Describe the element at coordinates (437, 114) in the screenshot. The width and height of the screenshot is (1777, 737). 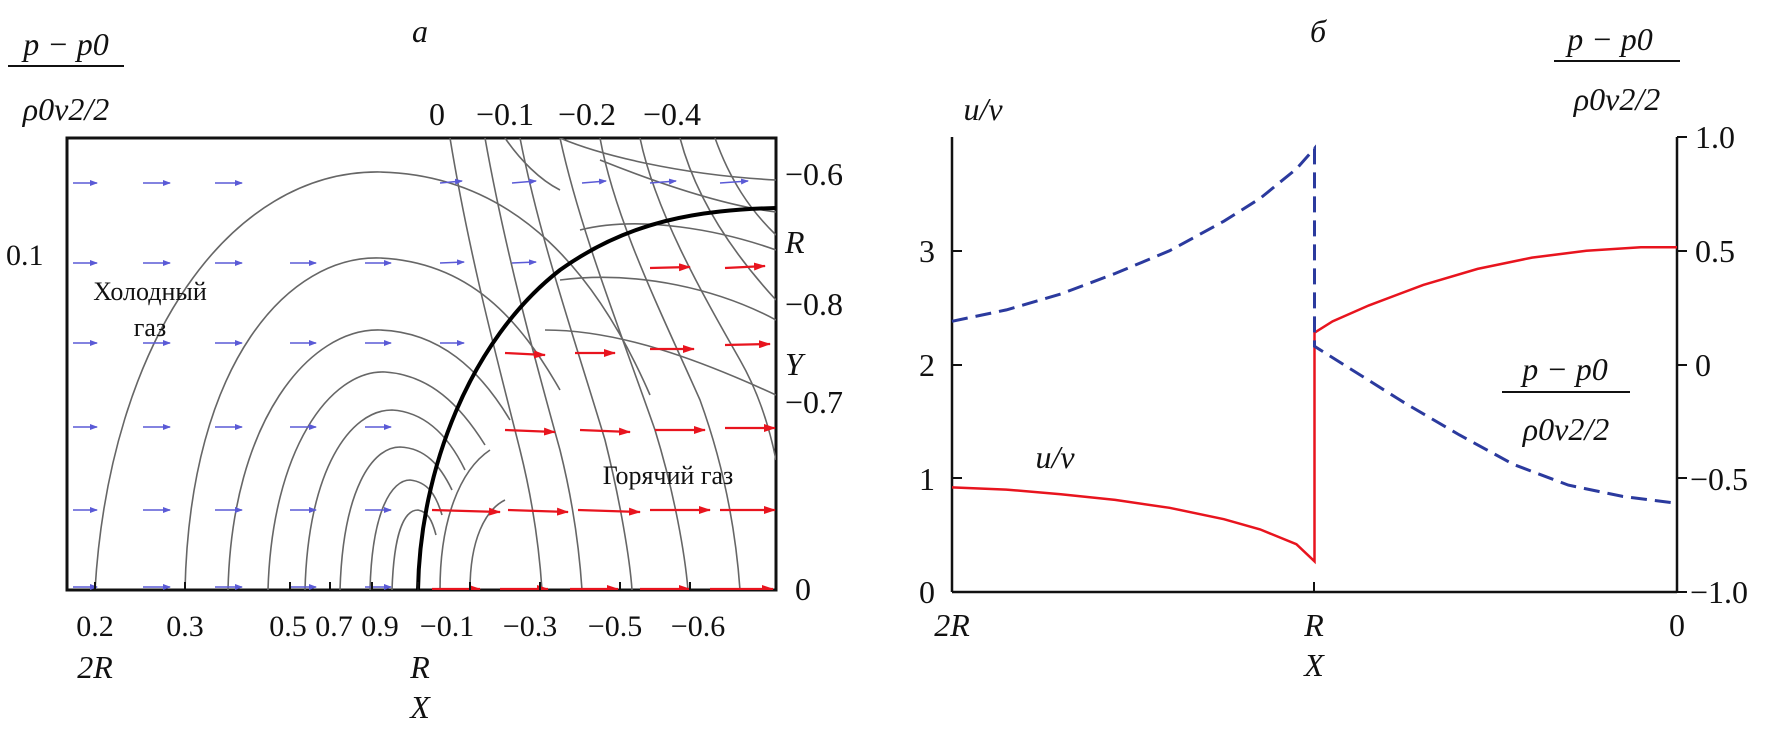
I see `top-level-label: 0` at that location.